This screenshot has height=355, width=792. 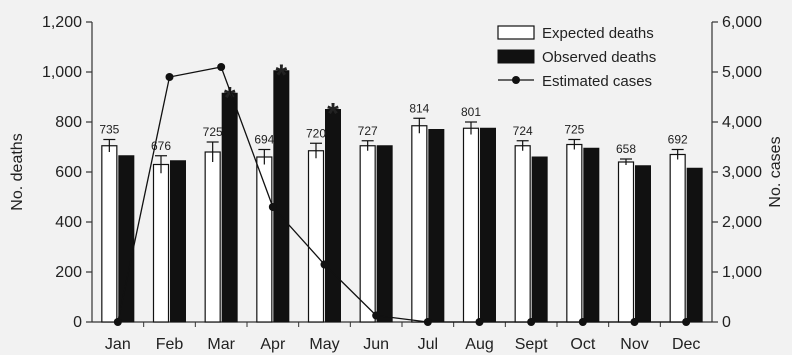 What do you see at coordinates (419, 108) in the screenshot?
I see `bar-data-label: 814` at bounding box center [419, 108].